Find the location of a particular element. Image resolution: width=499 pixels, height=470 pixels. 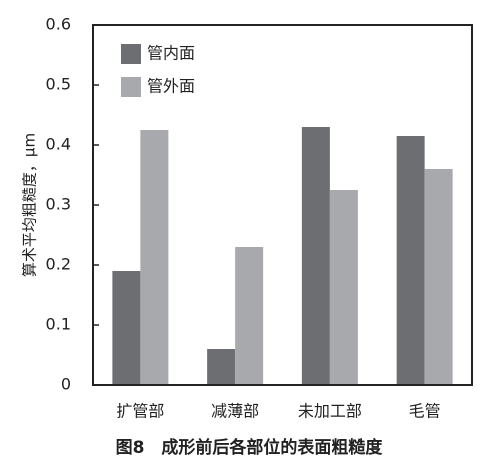

y-tick-label: 0.6 is located at coordinates (58, 24).